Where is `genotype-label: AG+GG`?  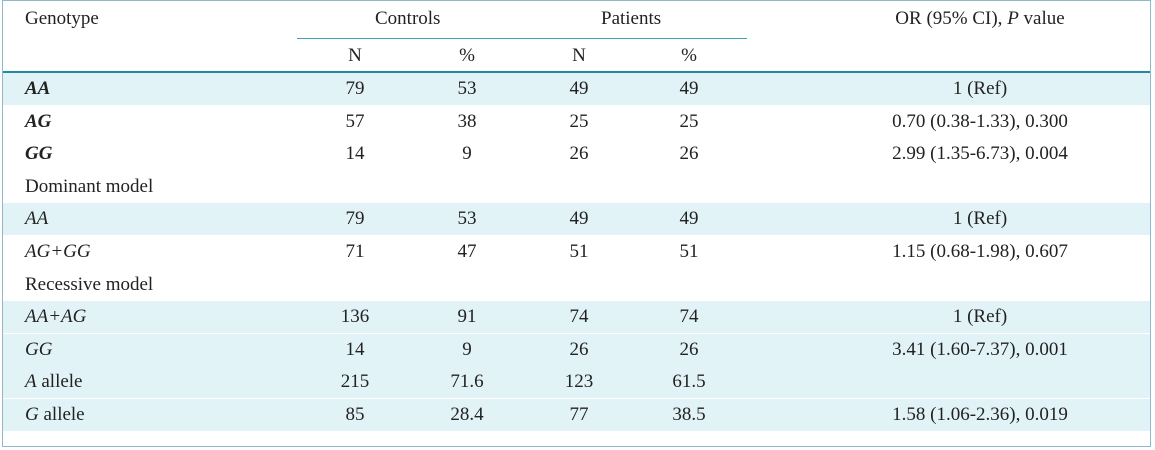 genotype-label: AG+GG is located at coordinates (58, 252).